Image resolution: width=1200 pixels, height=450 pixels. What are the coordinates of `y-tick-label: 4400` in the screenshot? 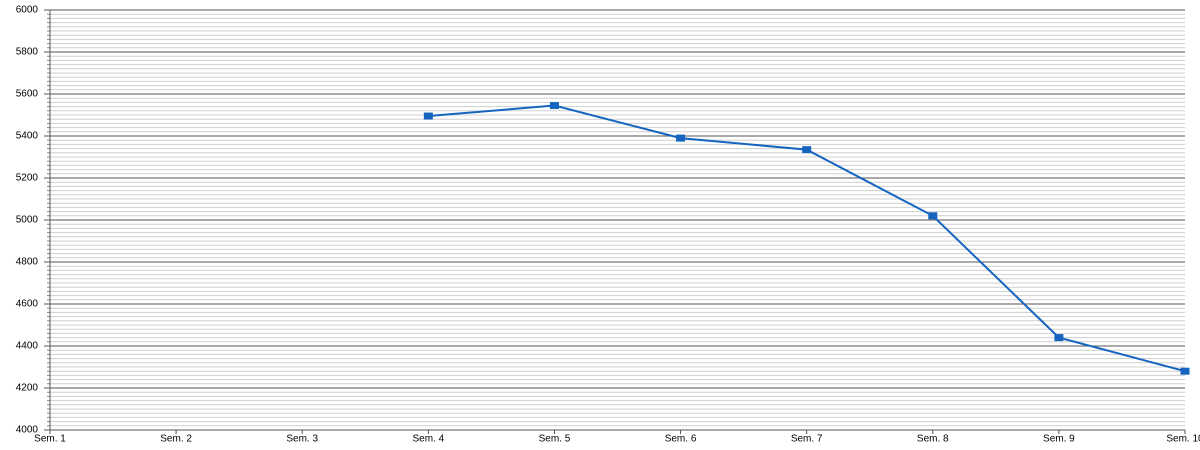 It's located at (27, 346).